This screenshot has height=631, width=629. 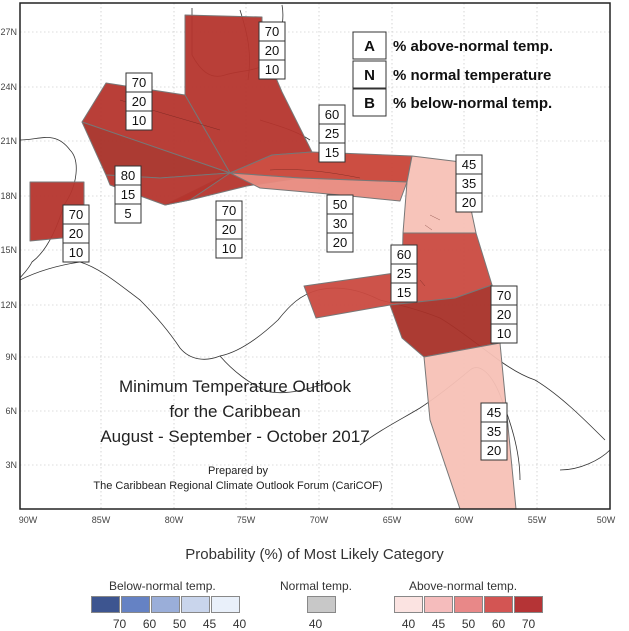 What do you see at coordinates (606, 520) in the screenshot?
I see `svg-text: 50W` at bounding box center [606, 520].